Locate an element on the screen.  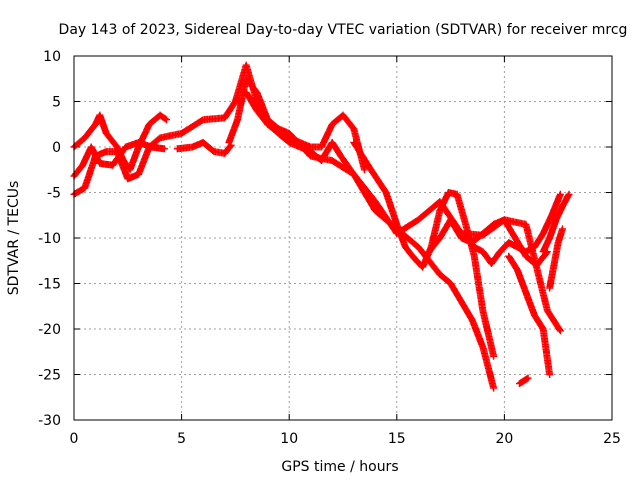
x-tick-label: 20 is located at coordinates (504, 439).